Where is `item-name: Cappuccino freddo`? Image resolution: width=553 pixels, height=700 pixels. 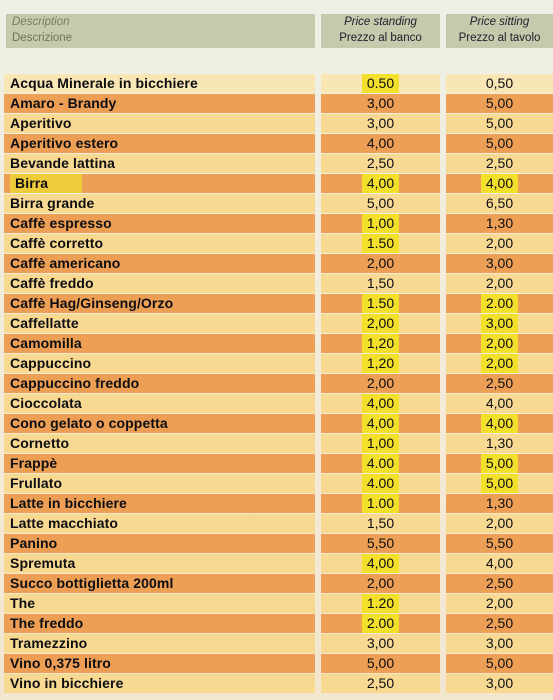
item-name: Cappuccino freddo is located at coordinates (159, 383).